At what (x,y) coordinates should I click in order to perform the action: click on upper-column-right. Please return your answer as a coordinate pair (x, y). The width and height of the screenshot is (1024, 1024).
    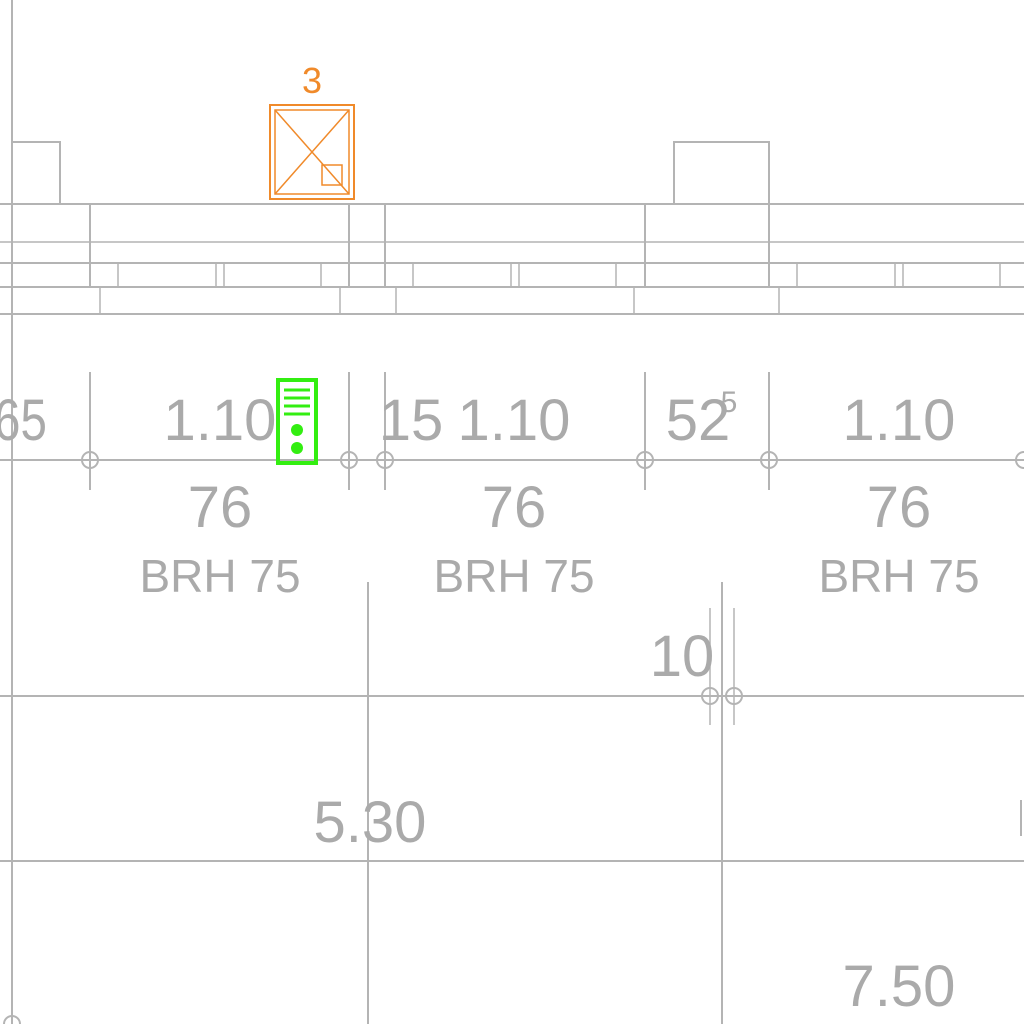
    Looking at the image, I should click on (721, 173).